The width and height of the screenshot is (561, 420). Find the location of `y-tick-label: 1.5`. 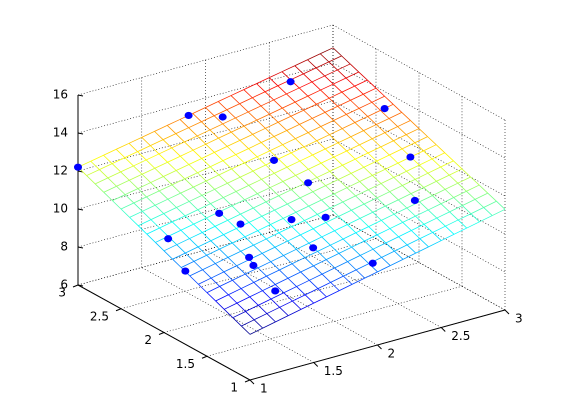

y-tick-label: 1.5 is located at coordinates (185, 364).